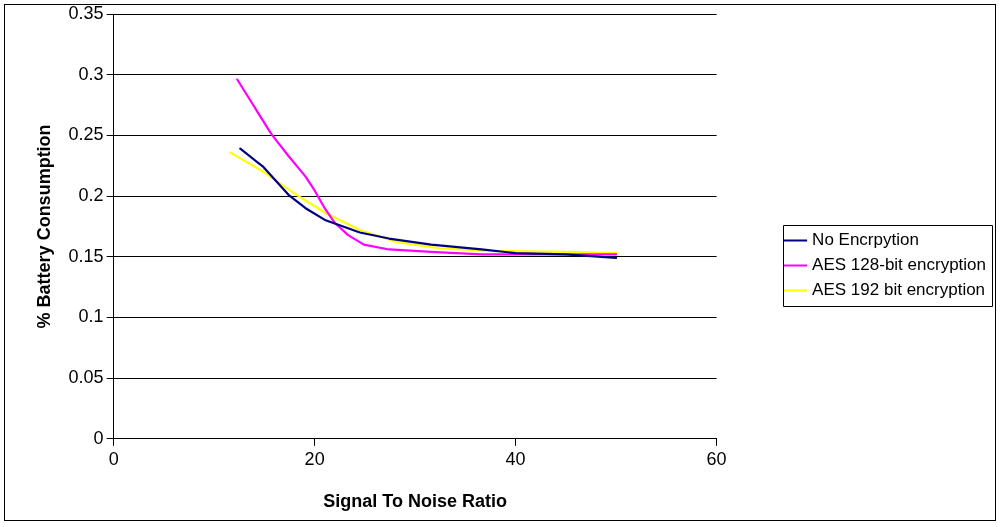 The image size is (1002, 527). What do you see at coordinates (899, 265) in the screenshot?
I see `legend-label: AES 128-bit encryption` at bounding box center [899, 265].